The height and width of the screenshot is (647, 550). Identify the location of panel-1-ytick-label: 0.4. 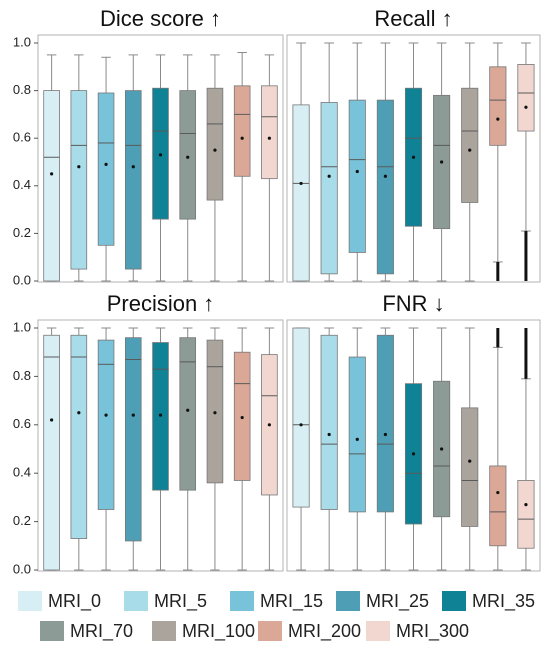
(22, 184).